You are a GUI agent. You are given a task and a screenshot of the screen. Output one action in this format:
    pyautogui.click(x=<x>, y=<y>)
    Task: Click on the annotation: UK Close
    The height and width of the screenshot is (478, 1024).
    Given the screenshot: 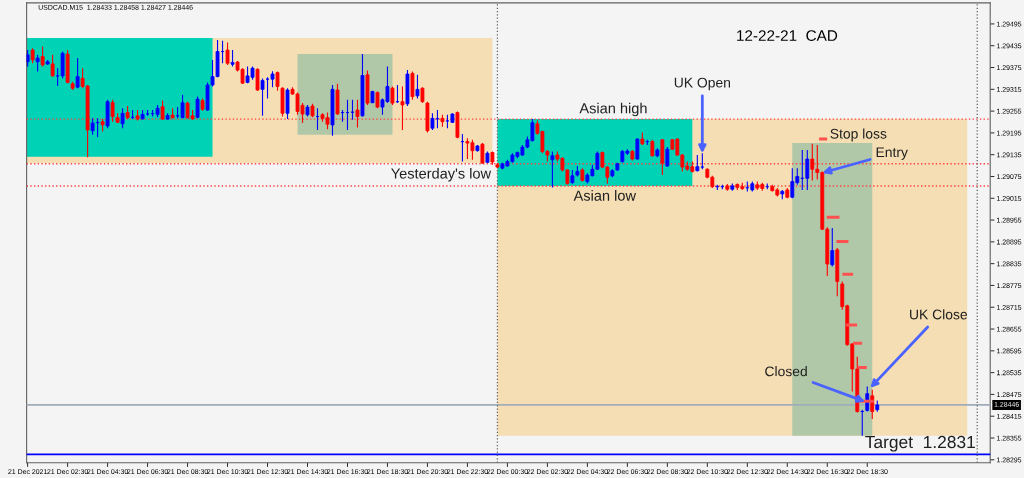 What is the action you would take?
    pyautogui.click(x=939, y=314)
    